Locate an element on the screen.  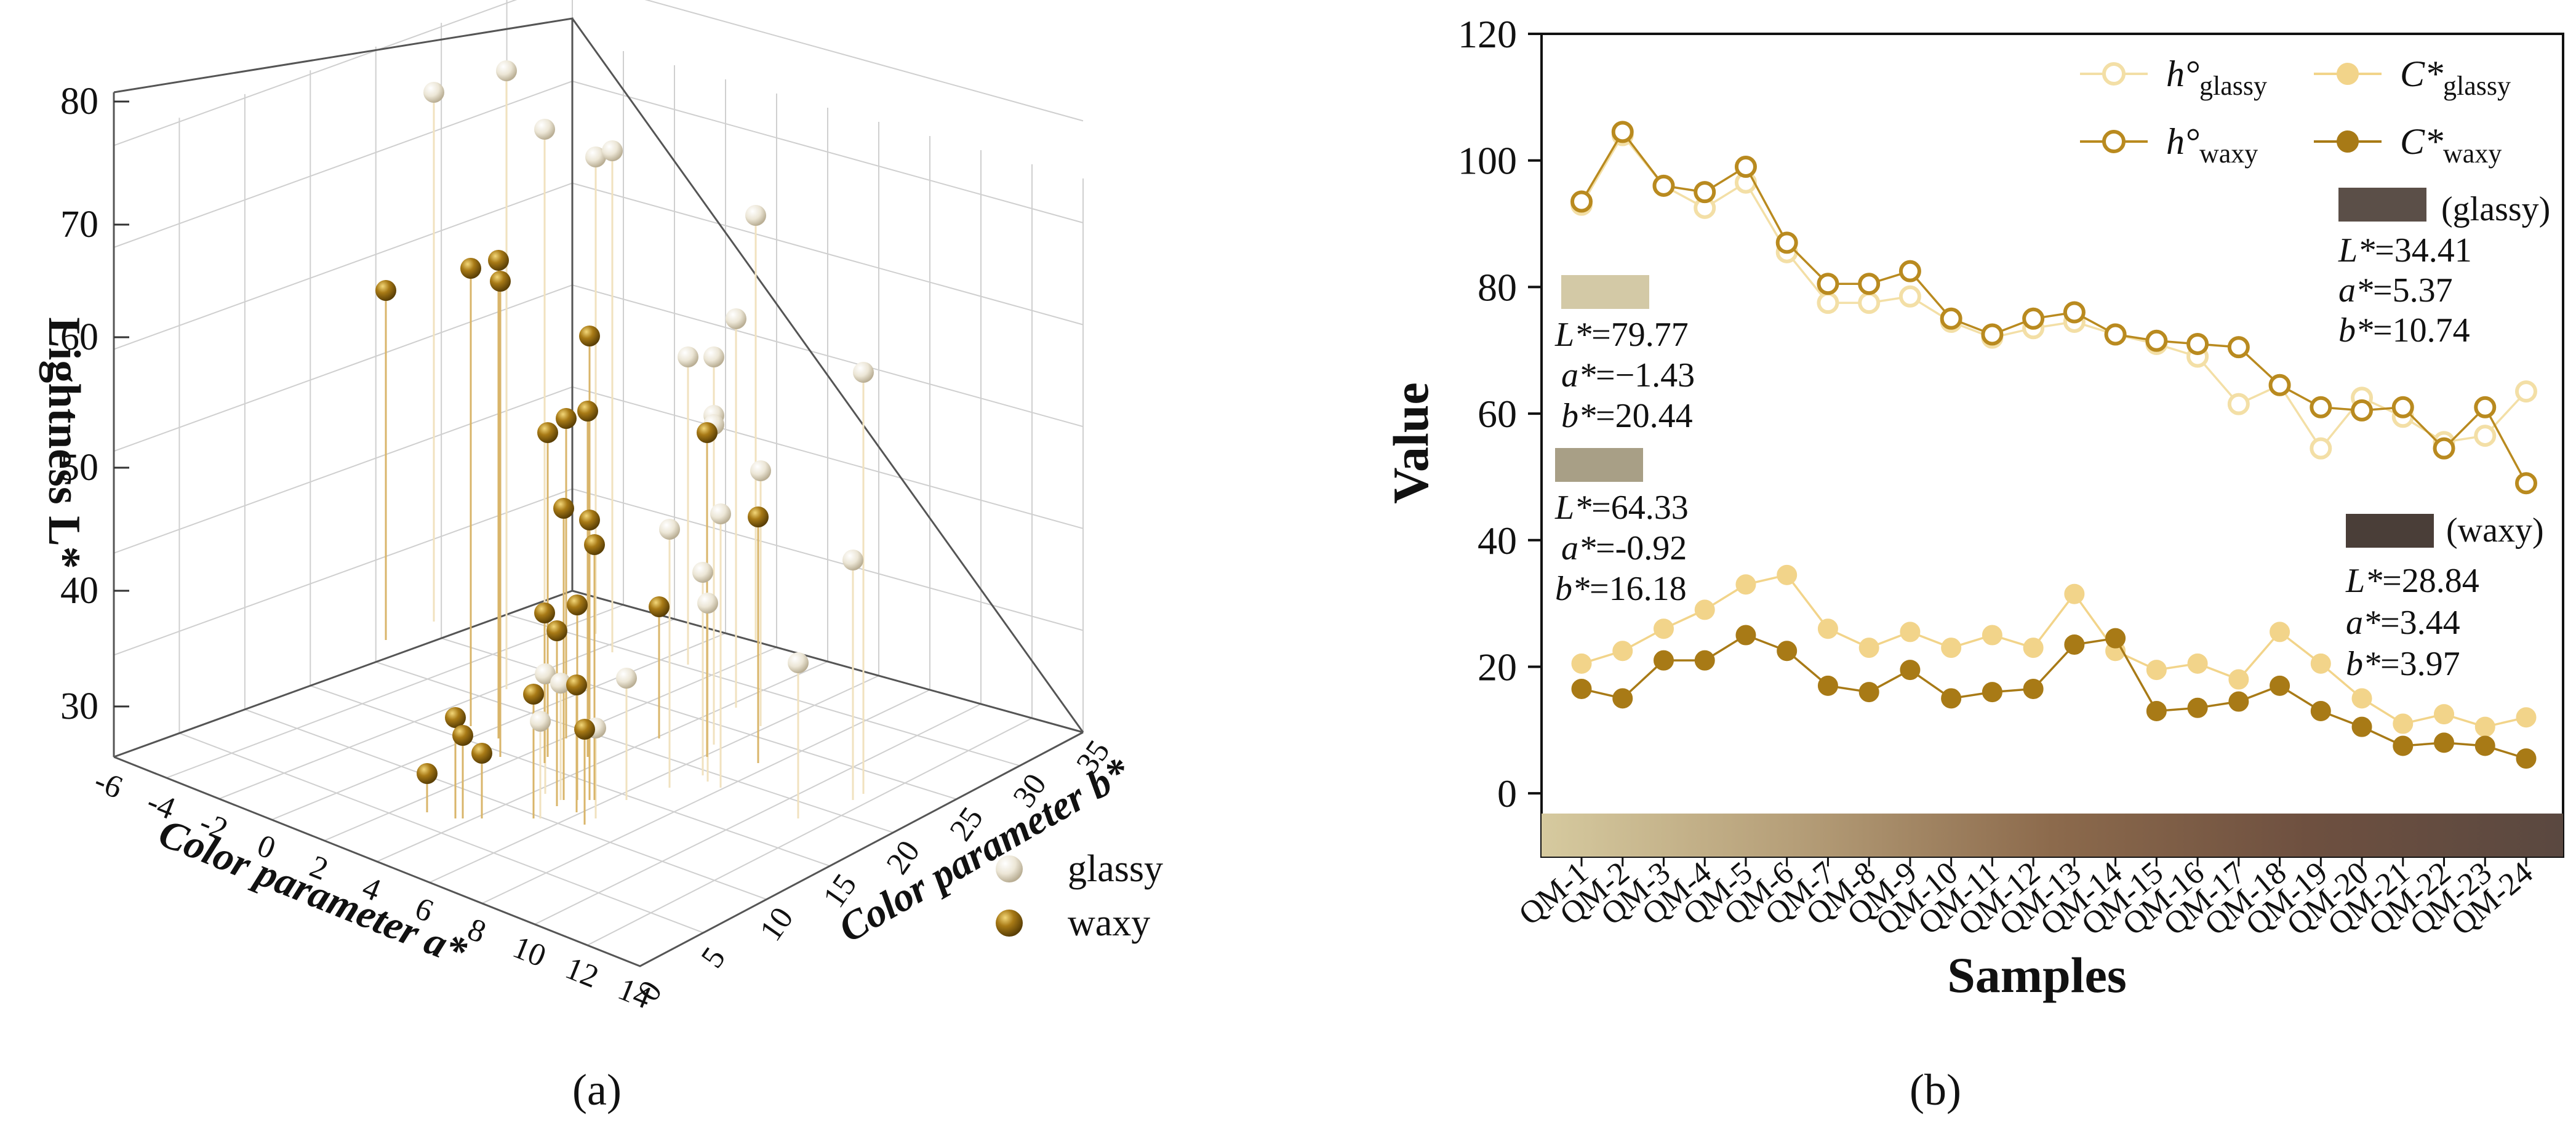
point-C*waxy-QM-8 is located at coordinates (1868, 692).